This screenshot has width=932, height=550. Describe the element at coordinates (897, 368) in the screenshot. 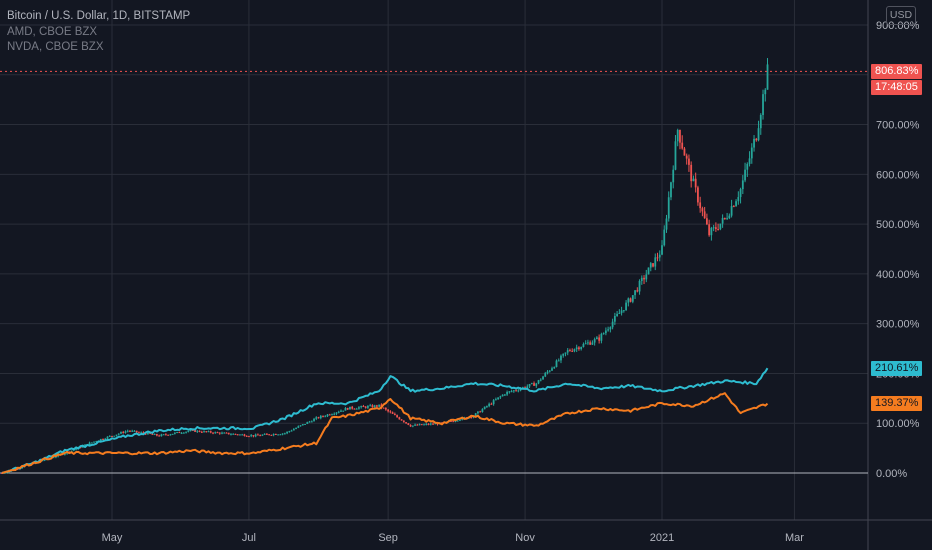

I see `amd-last-value-tag: 210.61%` at that location.